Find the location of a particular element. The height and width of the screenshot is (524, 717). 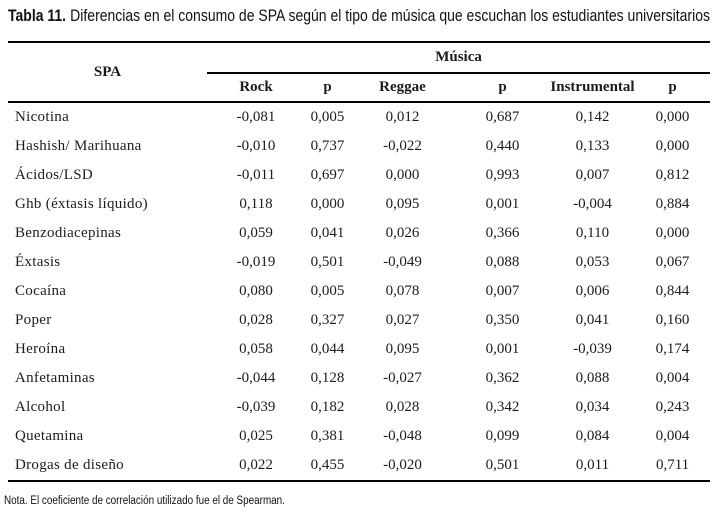

value-cell: 0,110 is located at coordinates (592, 233).